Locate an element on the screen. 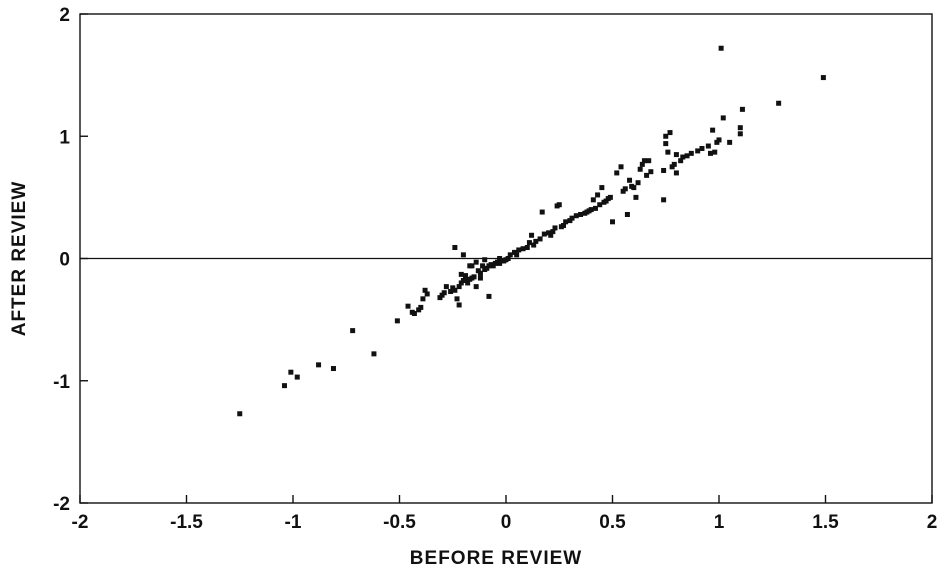  x-axis-tick-labels: -2 -1.5 -1 -0.5 0 0.5 1 1.5 2 is located at coordinates (505, 522).